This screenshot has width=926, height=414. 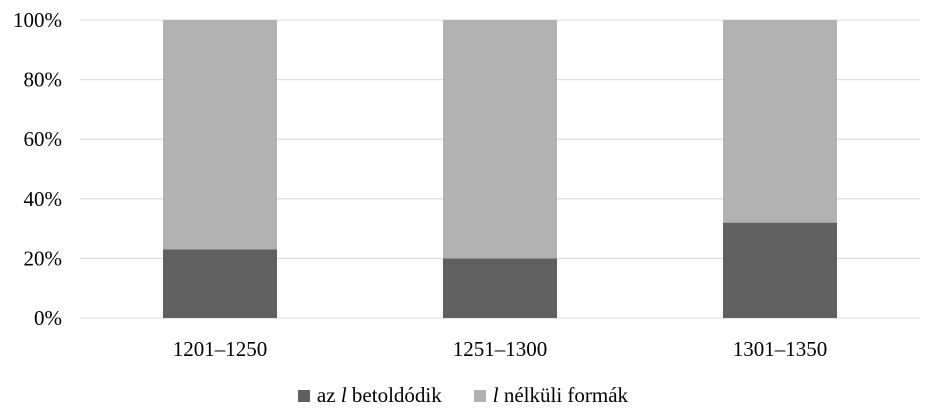 I want to click on legend-item-series-2: l nélküli formák, so click(x=551, y=395).